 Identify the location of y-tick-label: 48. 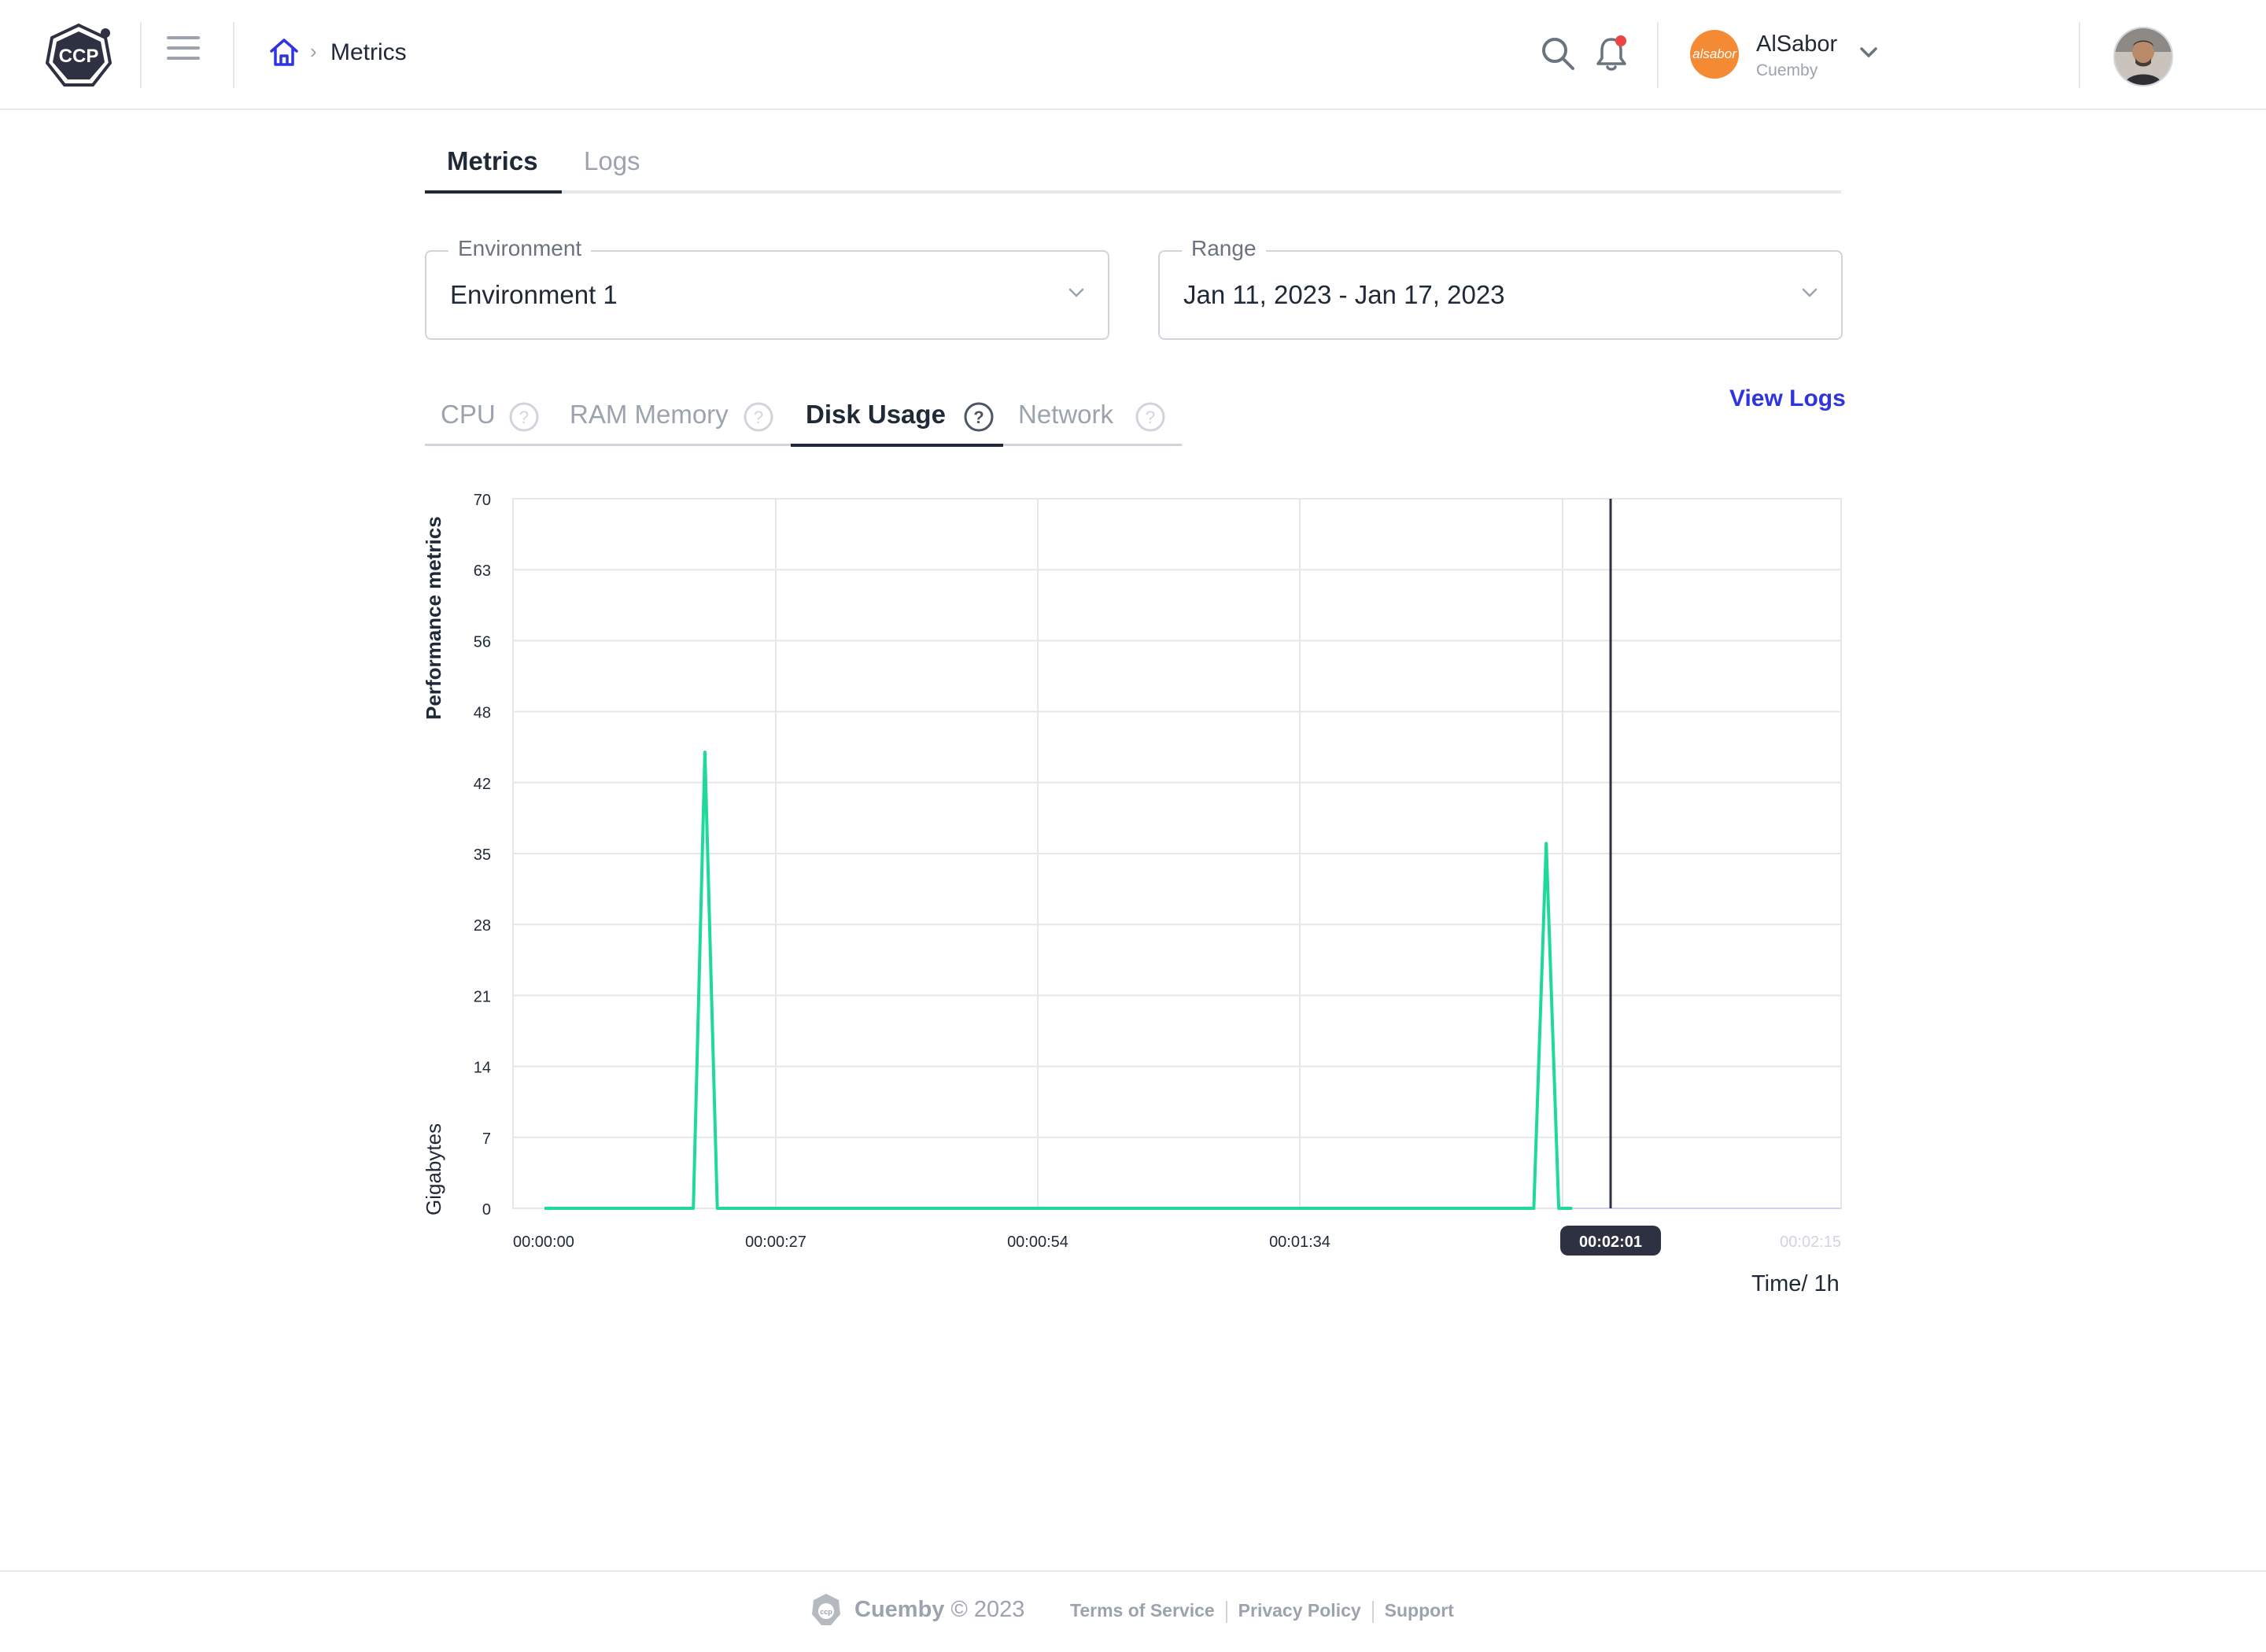
(482, 713).